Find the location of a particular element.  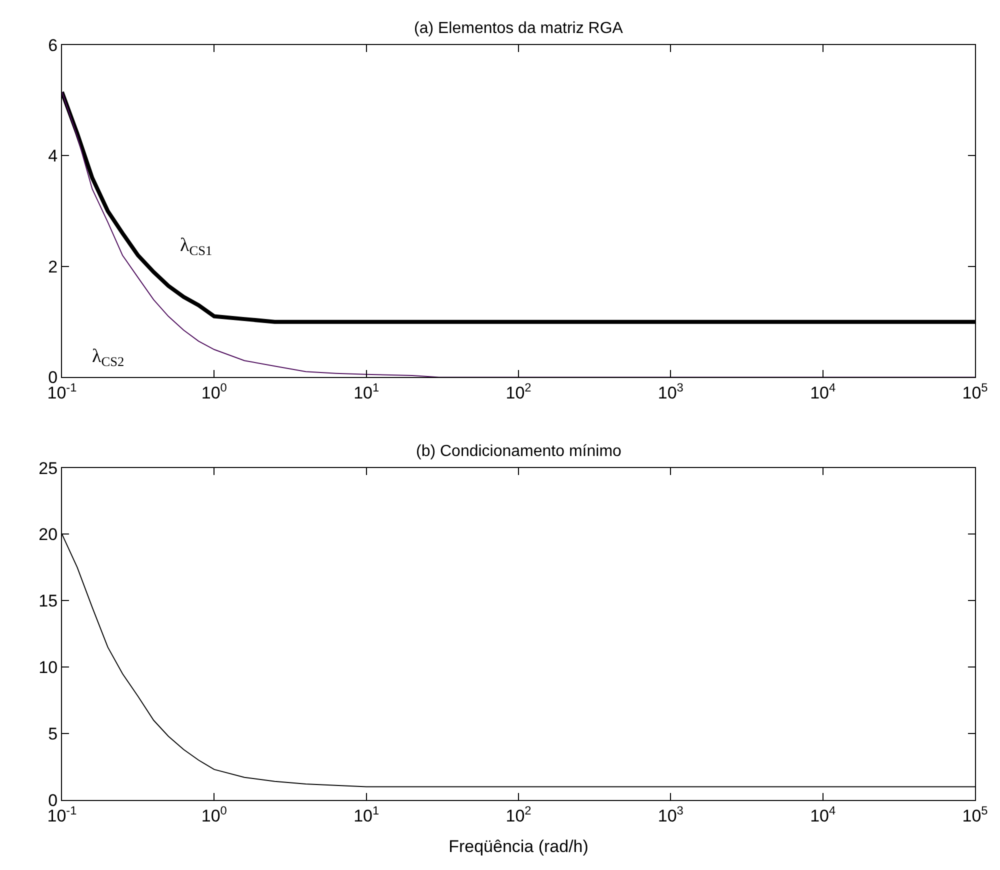

y-tick-label: 20 is located at coordinates (48, 534).